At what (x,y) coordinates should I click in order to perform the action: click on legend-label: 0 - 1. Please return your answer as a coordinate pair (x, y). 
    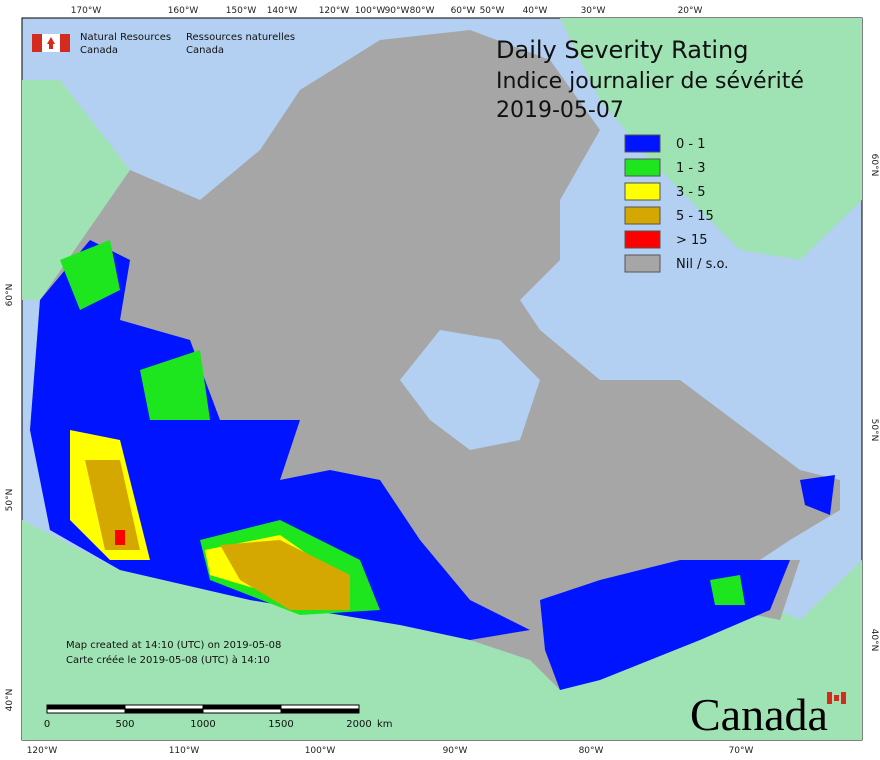
    Looking at the image, I should click on (691, 144).